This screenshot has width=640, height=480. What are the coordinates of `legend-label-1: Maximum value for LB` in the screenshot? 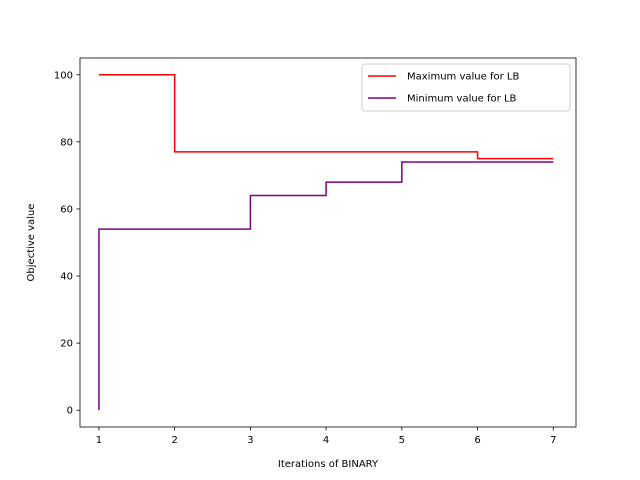 It's located at (463, 77).